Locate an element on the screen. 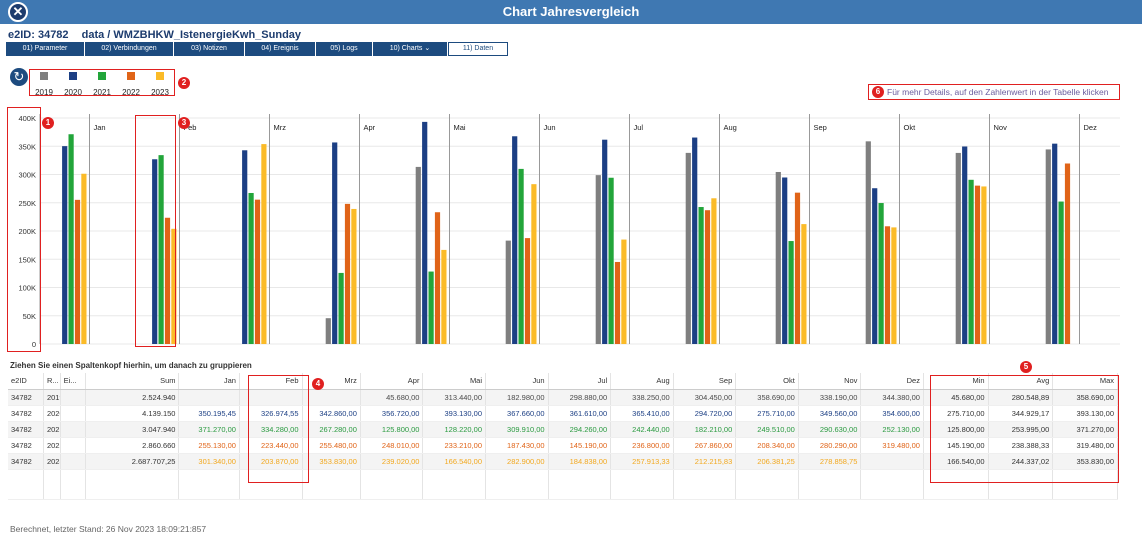 The image size is (1142, 552). table-cell: 182.980,00 is located at coordinates (517, 397).